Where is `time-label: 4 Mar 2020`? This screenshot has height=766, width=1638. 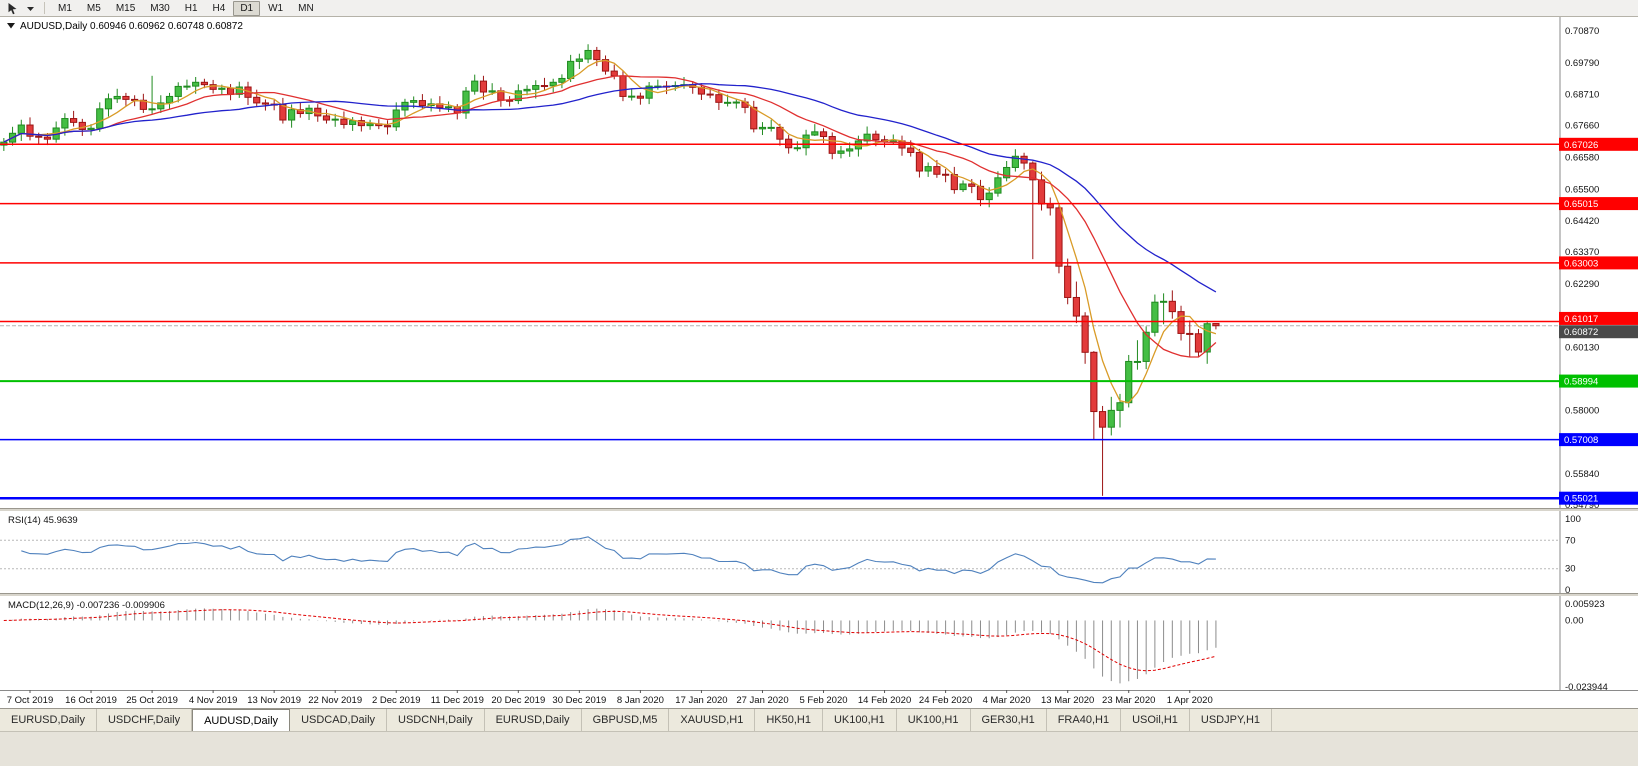
time-label: 4 Mar 2020 is located at coordinates (1007, 700).